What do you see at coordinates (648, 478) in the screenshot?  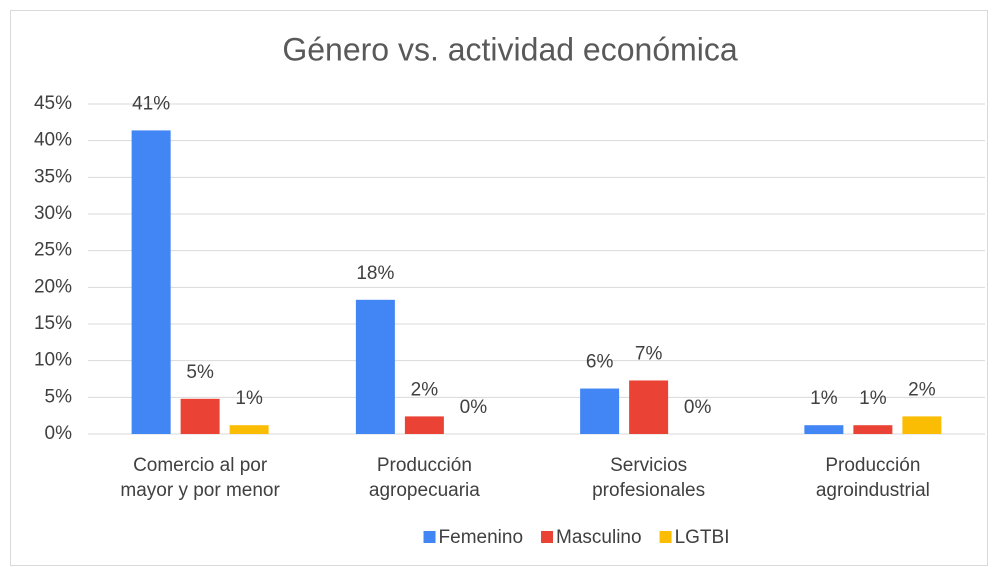 I see `x-tick-label: Servicios profesionales` at bounding box center [648, 478].